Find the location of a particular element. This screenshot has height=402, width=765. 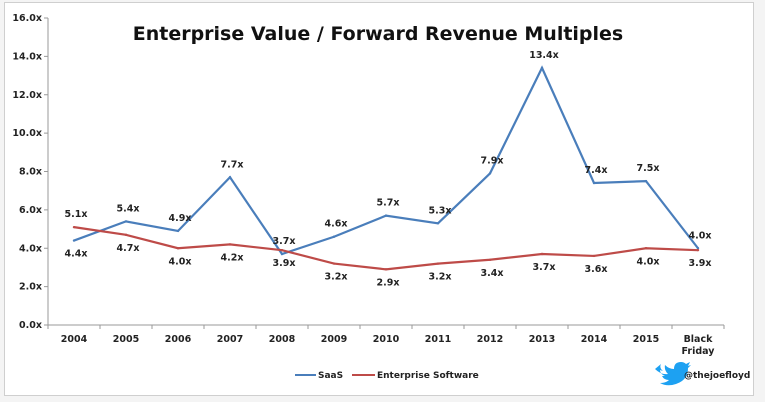

twitter-handle: @thejoefloyd is located at coordinates (717, 376).